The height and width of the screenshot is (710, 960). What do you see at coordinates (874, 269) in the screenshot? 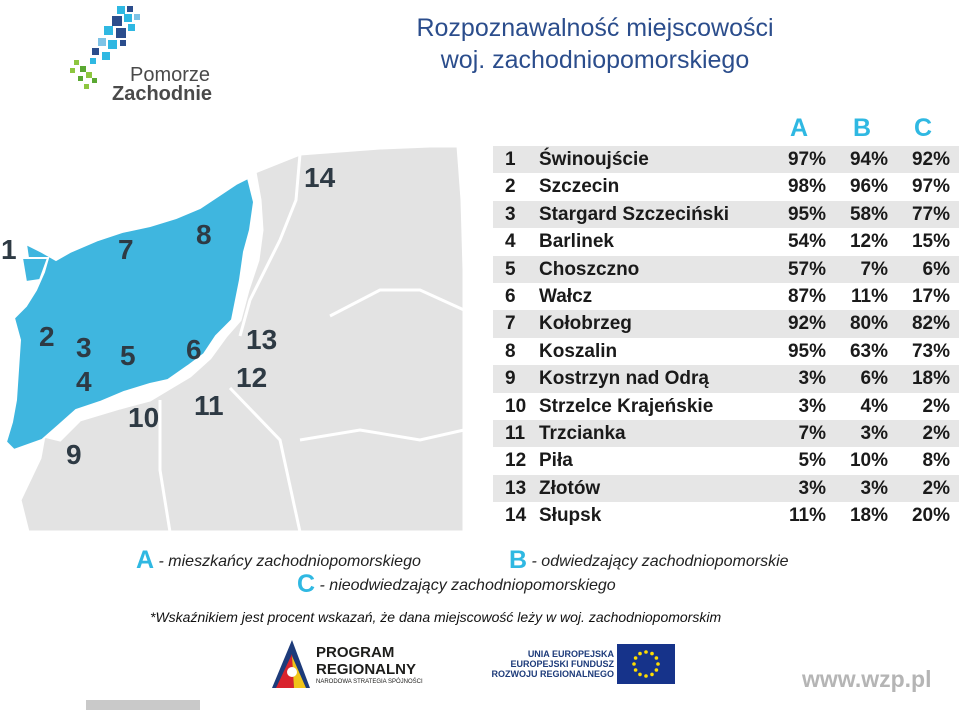
I see `value-b: 7%` at bounding box center [874, 269].